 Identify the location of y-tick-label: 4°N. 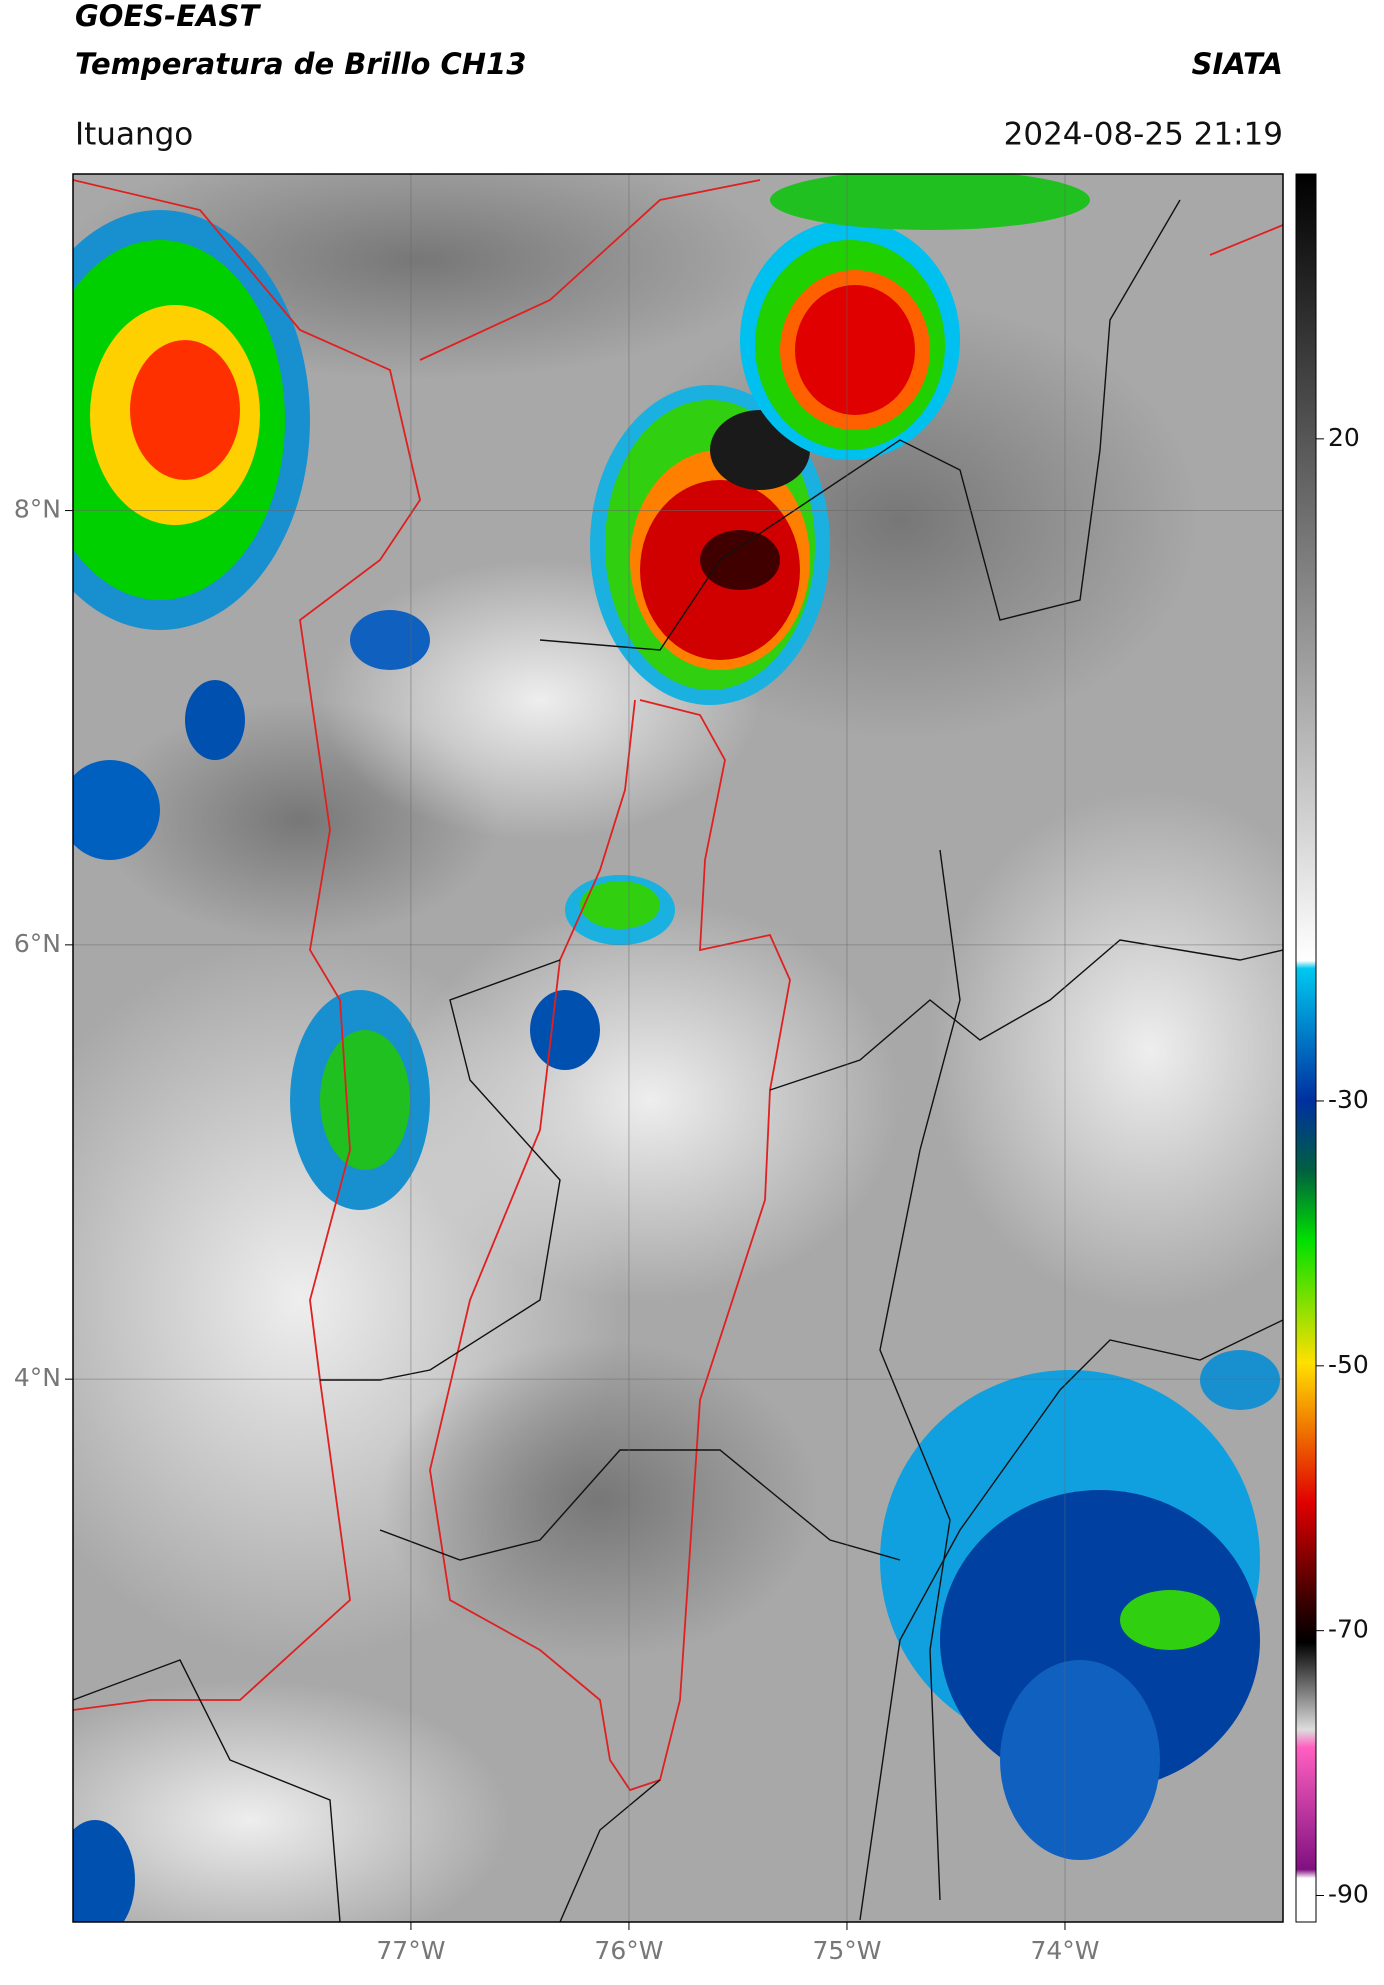
(37, 1377).